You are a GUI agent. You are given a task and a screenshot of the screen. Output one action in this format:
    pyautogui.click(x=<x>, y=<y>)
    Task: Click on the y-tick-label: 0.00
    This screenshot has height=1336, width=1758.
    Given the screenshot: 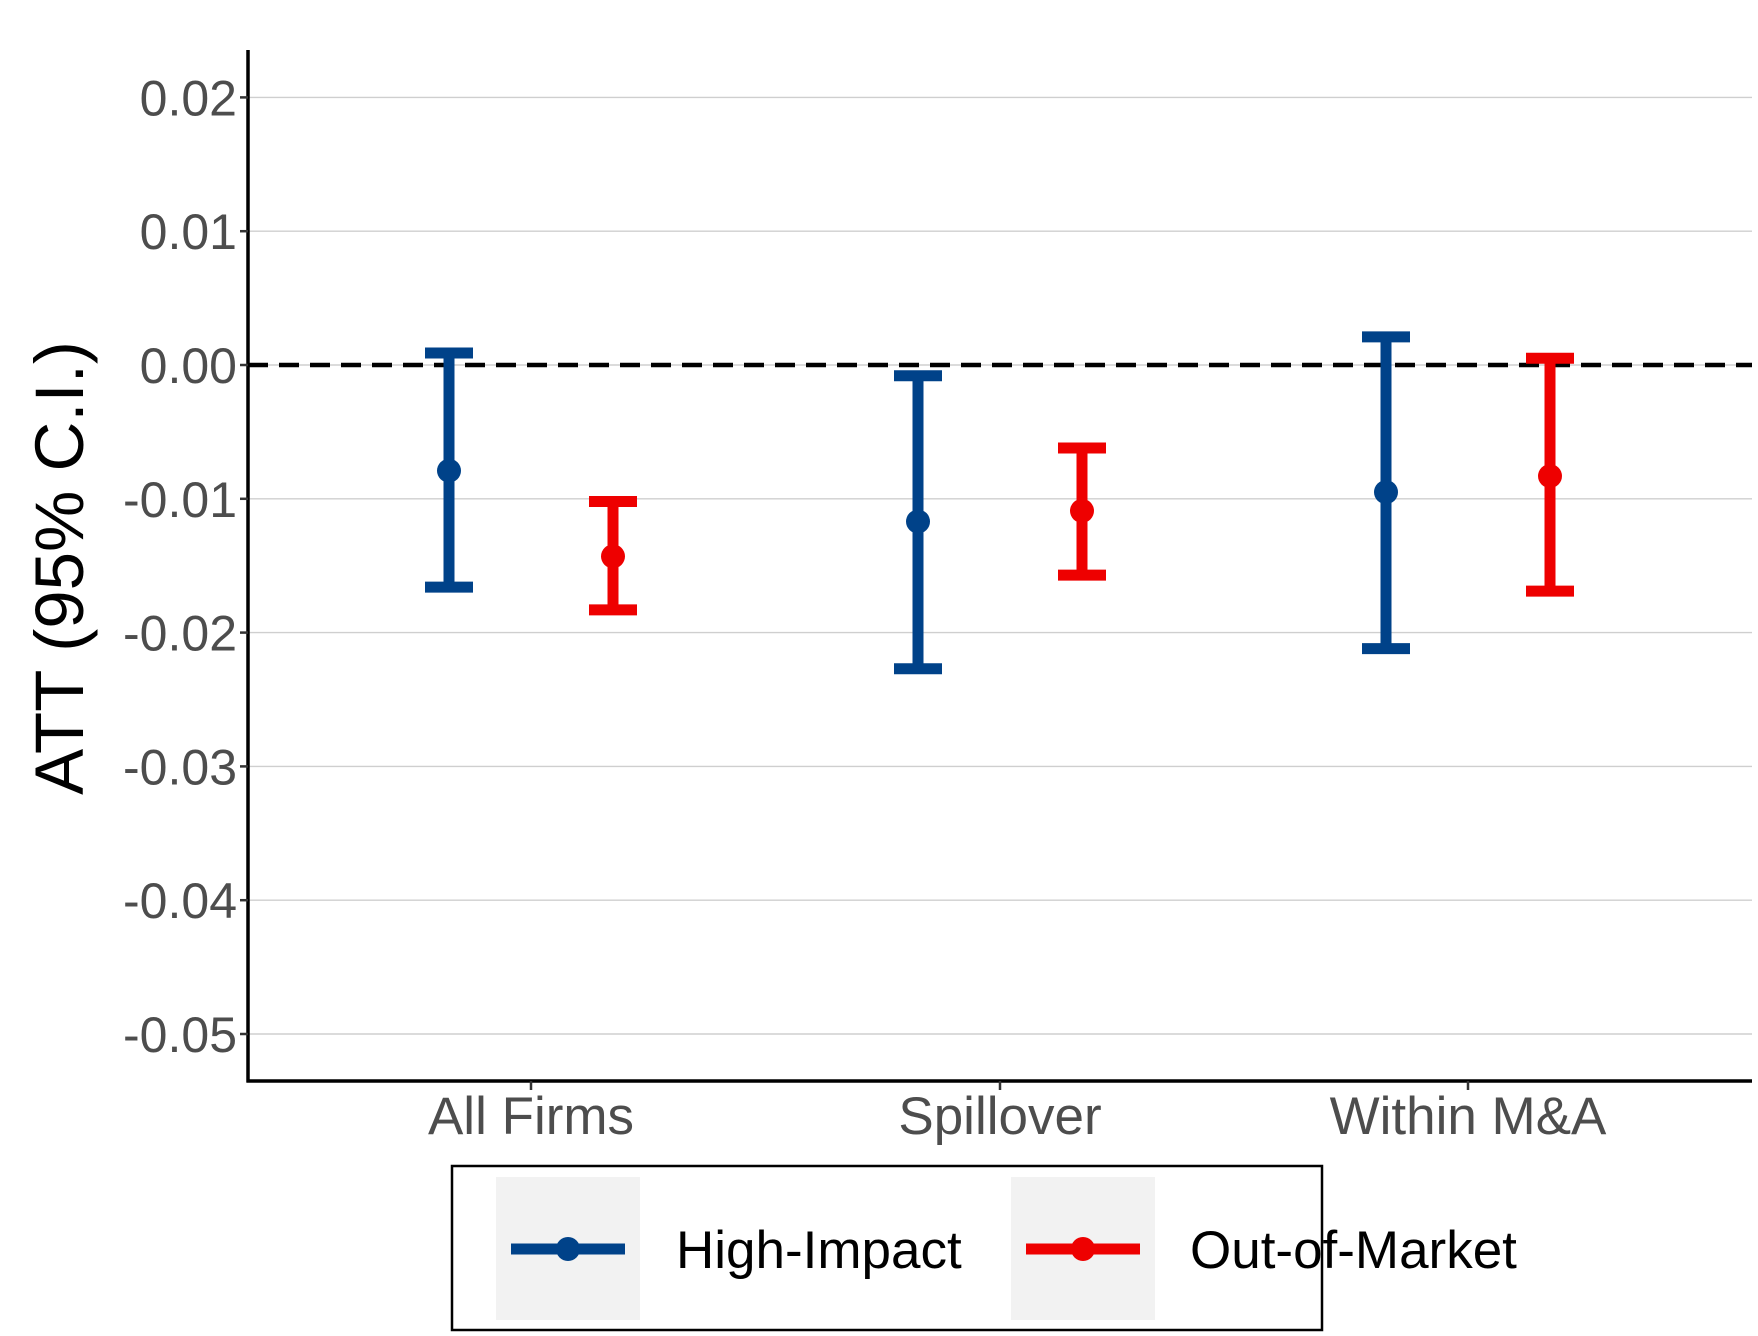 What is the action you would take?
    pyautogui.click(x=188, y=366)
    